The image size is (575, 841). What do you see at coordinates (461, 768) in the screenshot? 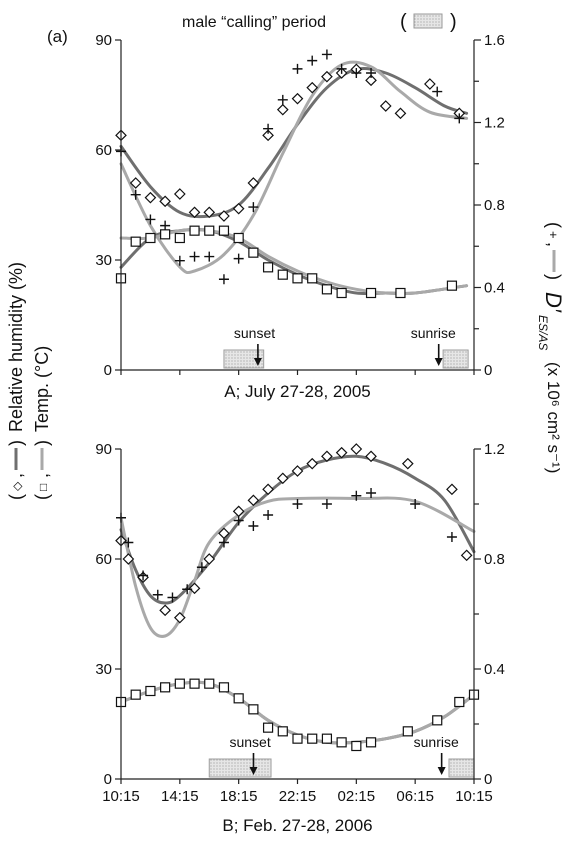
I see `calling-period-box` at bounding box center [461, 768].